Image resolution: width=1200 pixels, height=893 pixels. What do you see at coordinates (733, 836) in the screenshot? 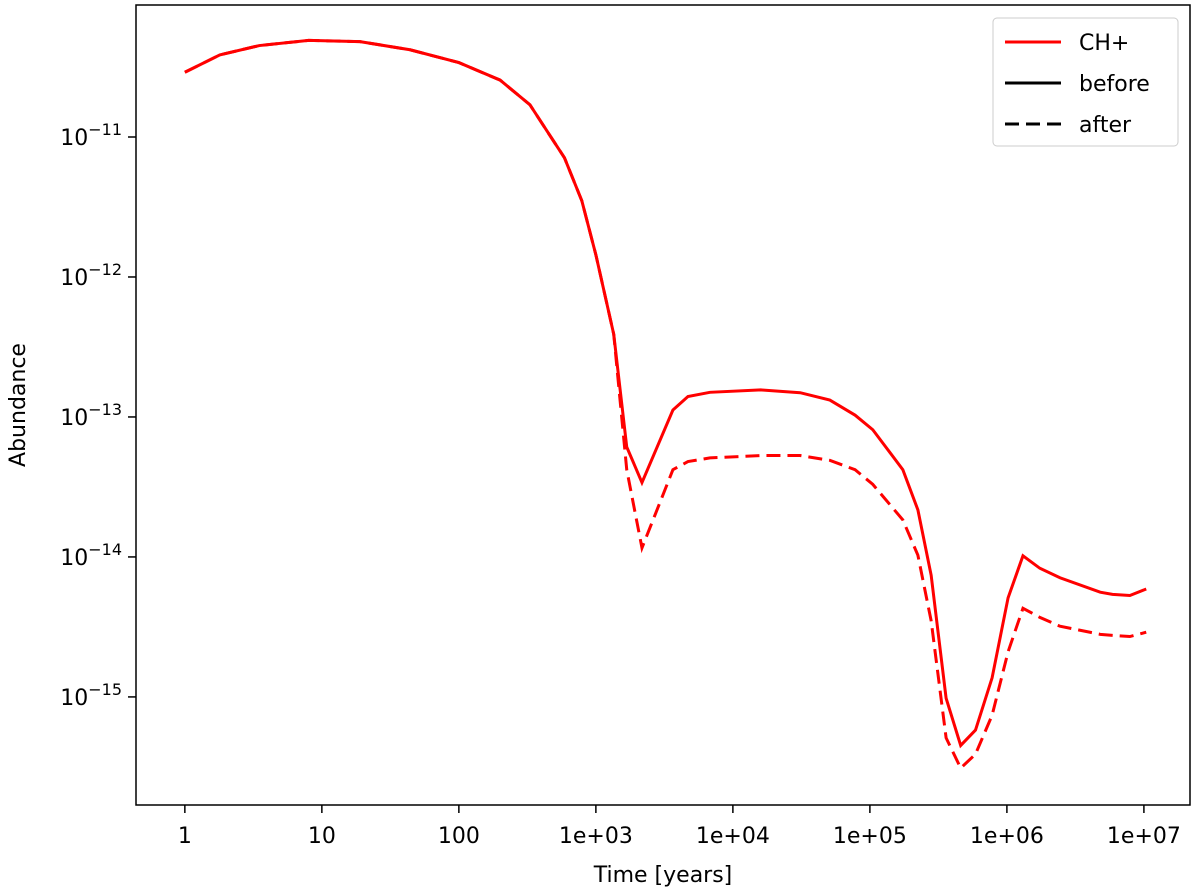
I see `x-tick-label: 1e+04` at bounding box center [733, 836].